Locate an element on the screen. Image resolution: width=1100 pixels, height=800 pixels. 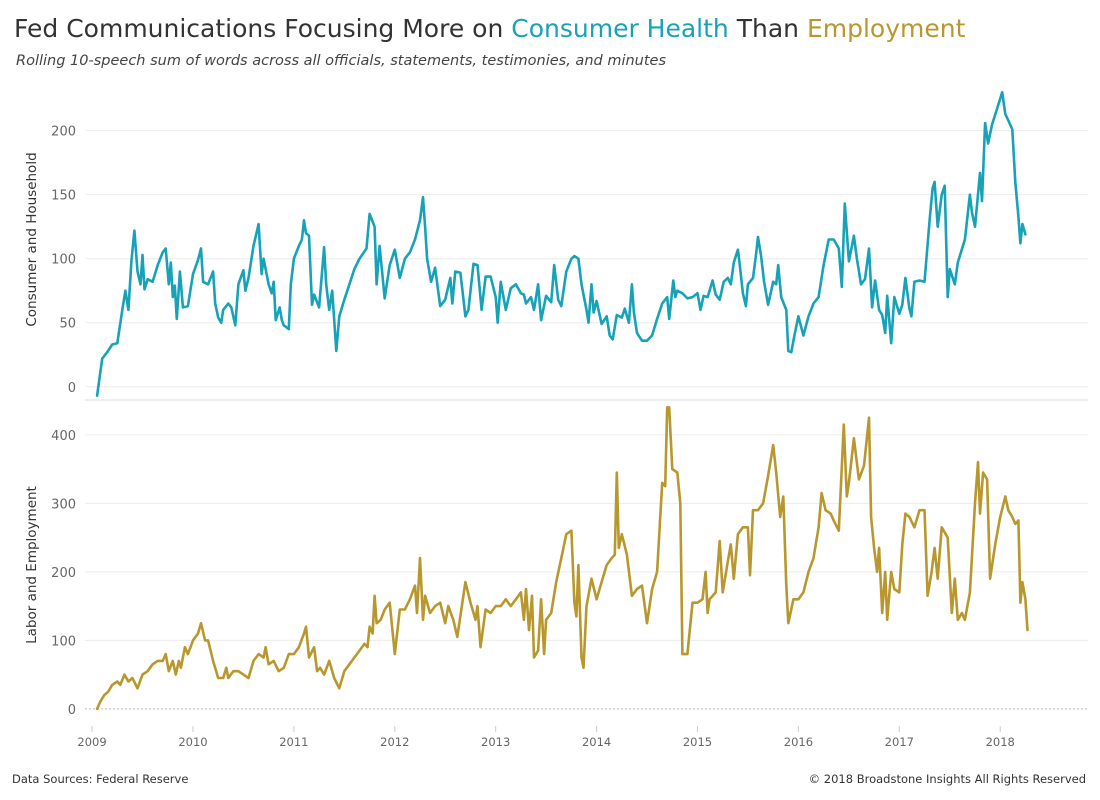
x-tick-label-2010: 2010 is located at coordinates (192, 742).